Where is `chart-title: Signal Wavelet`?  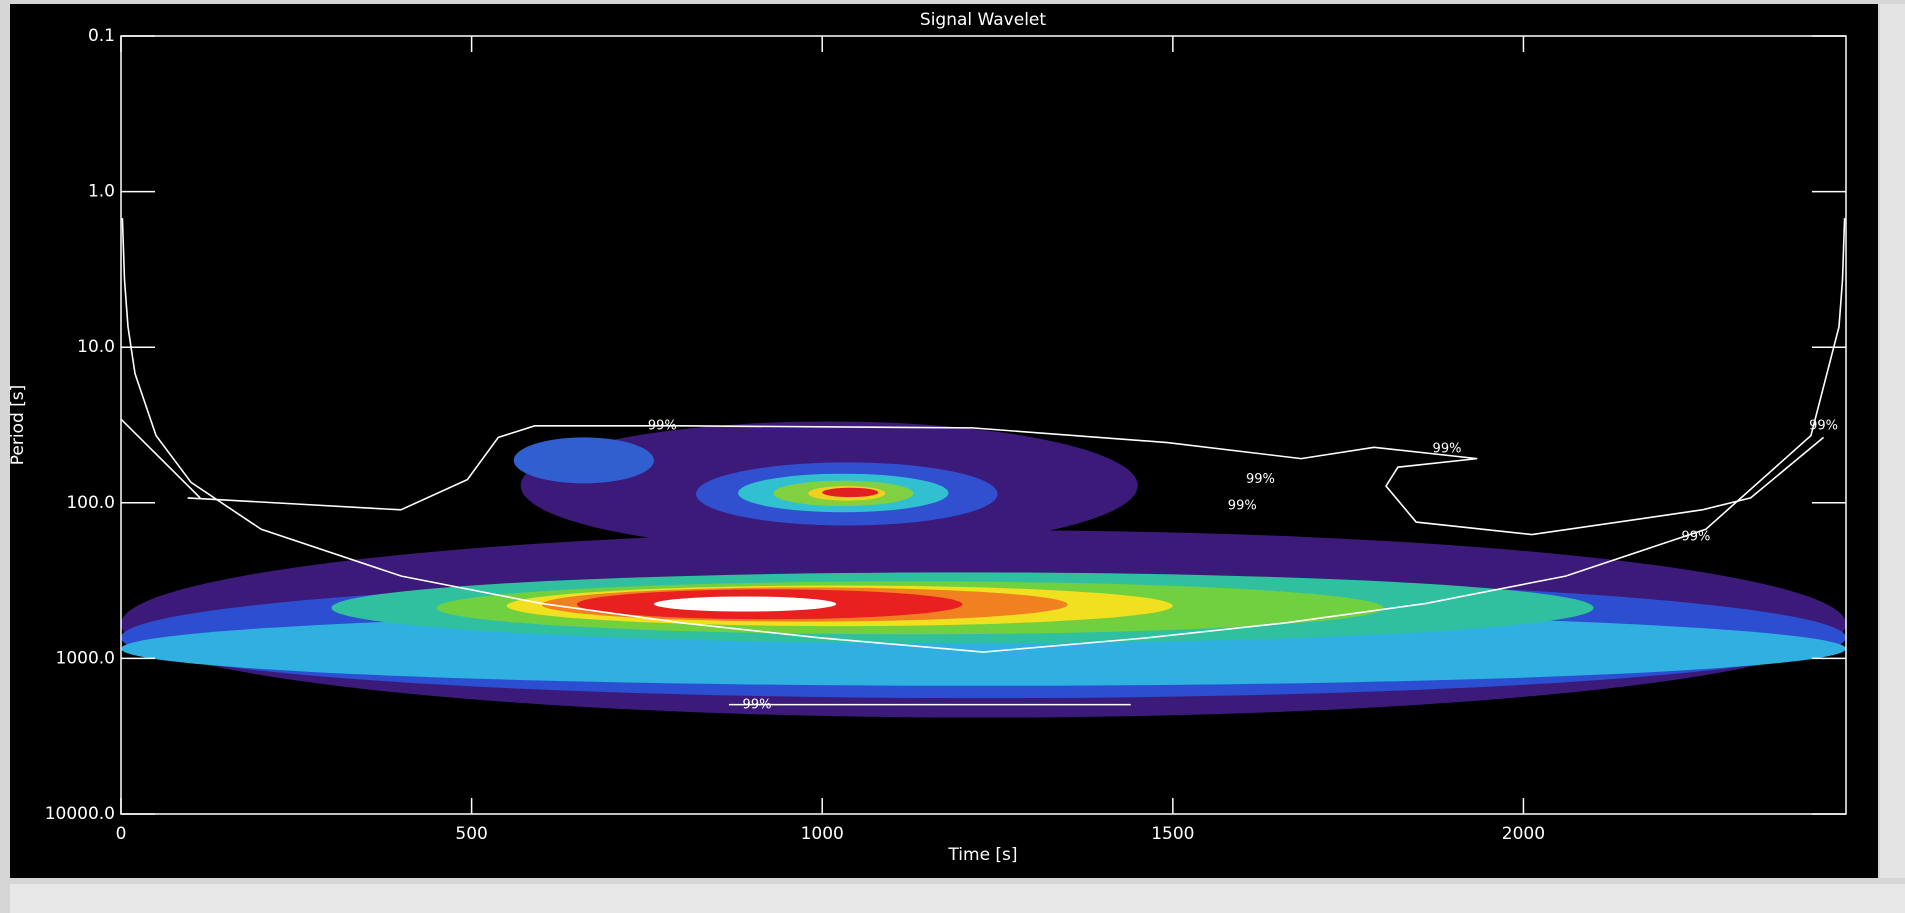
chart-title: Signal Wavelet is located at coordinates (983, 20).